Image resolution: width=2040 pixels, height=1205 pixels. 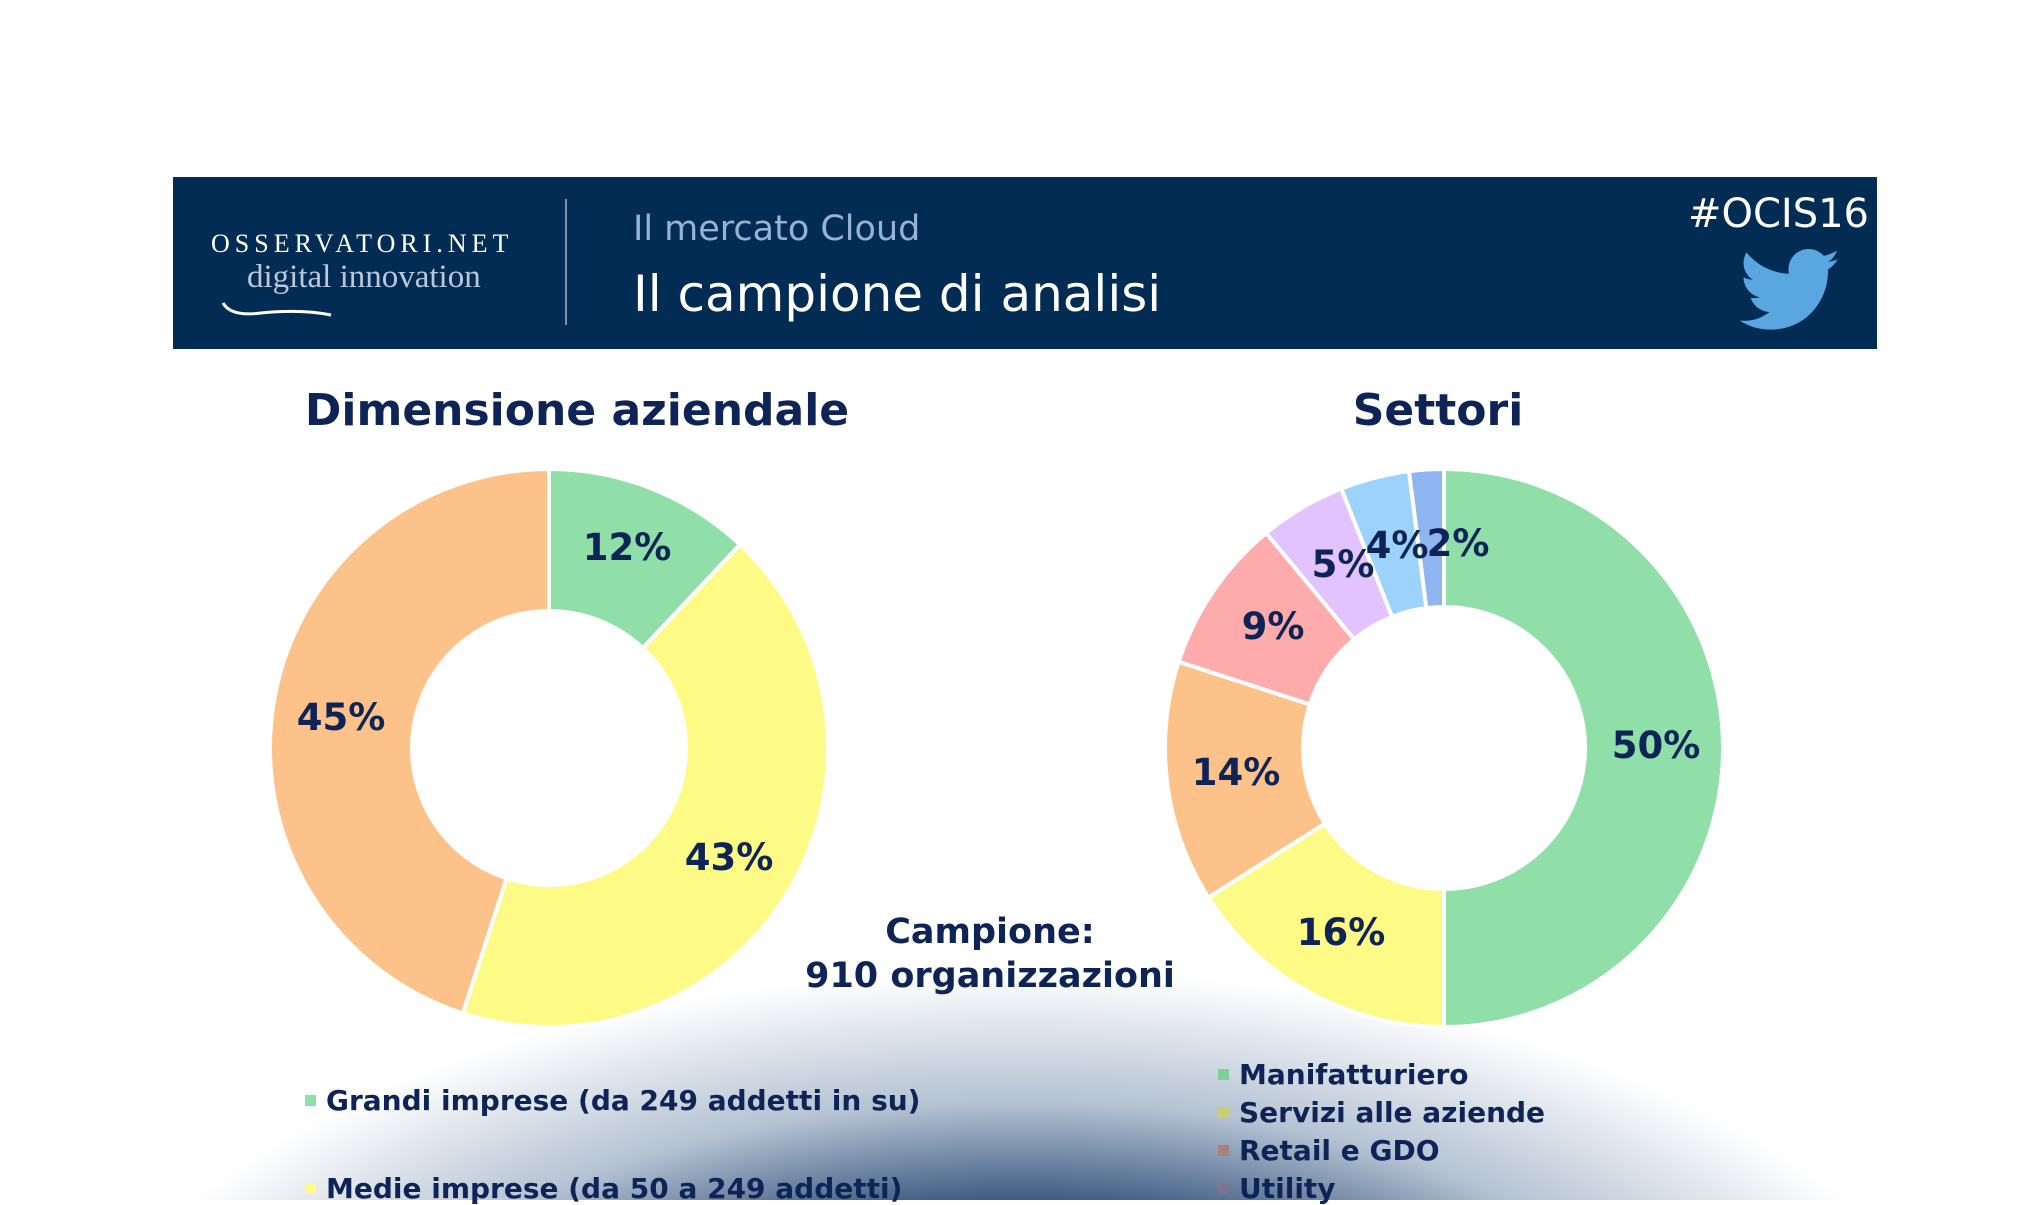 What do you see at coordinates (623, 1100) in the screenshot?
I see `legend-label: Grandi imprese (da 249 addetti in su)` at bounding box center [623, 1100].